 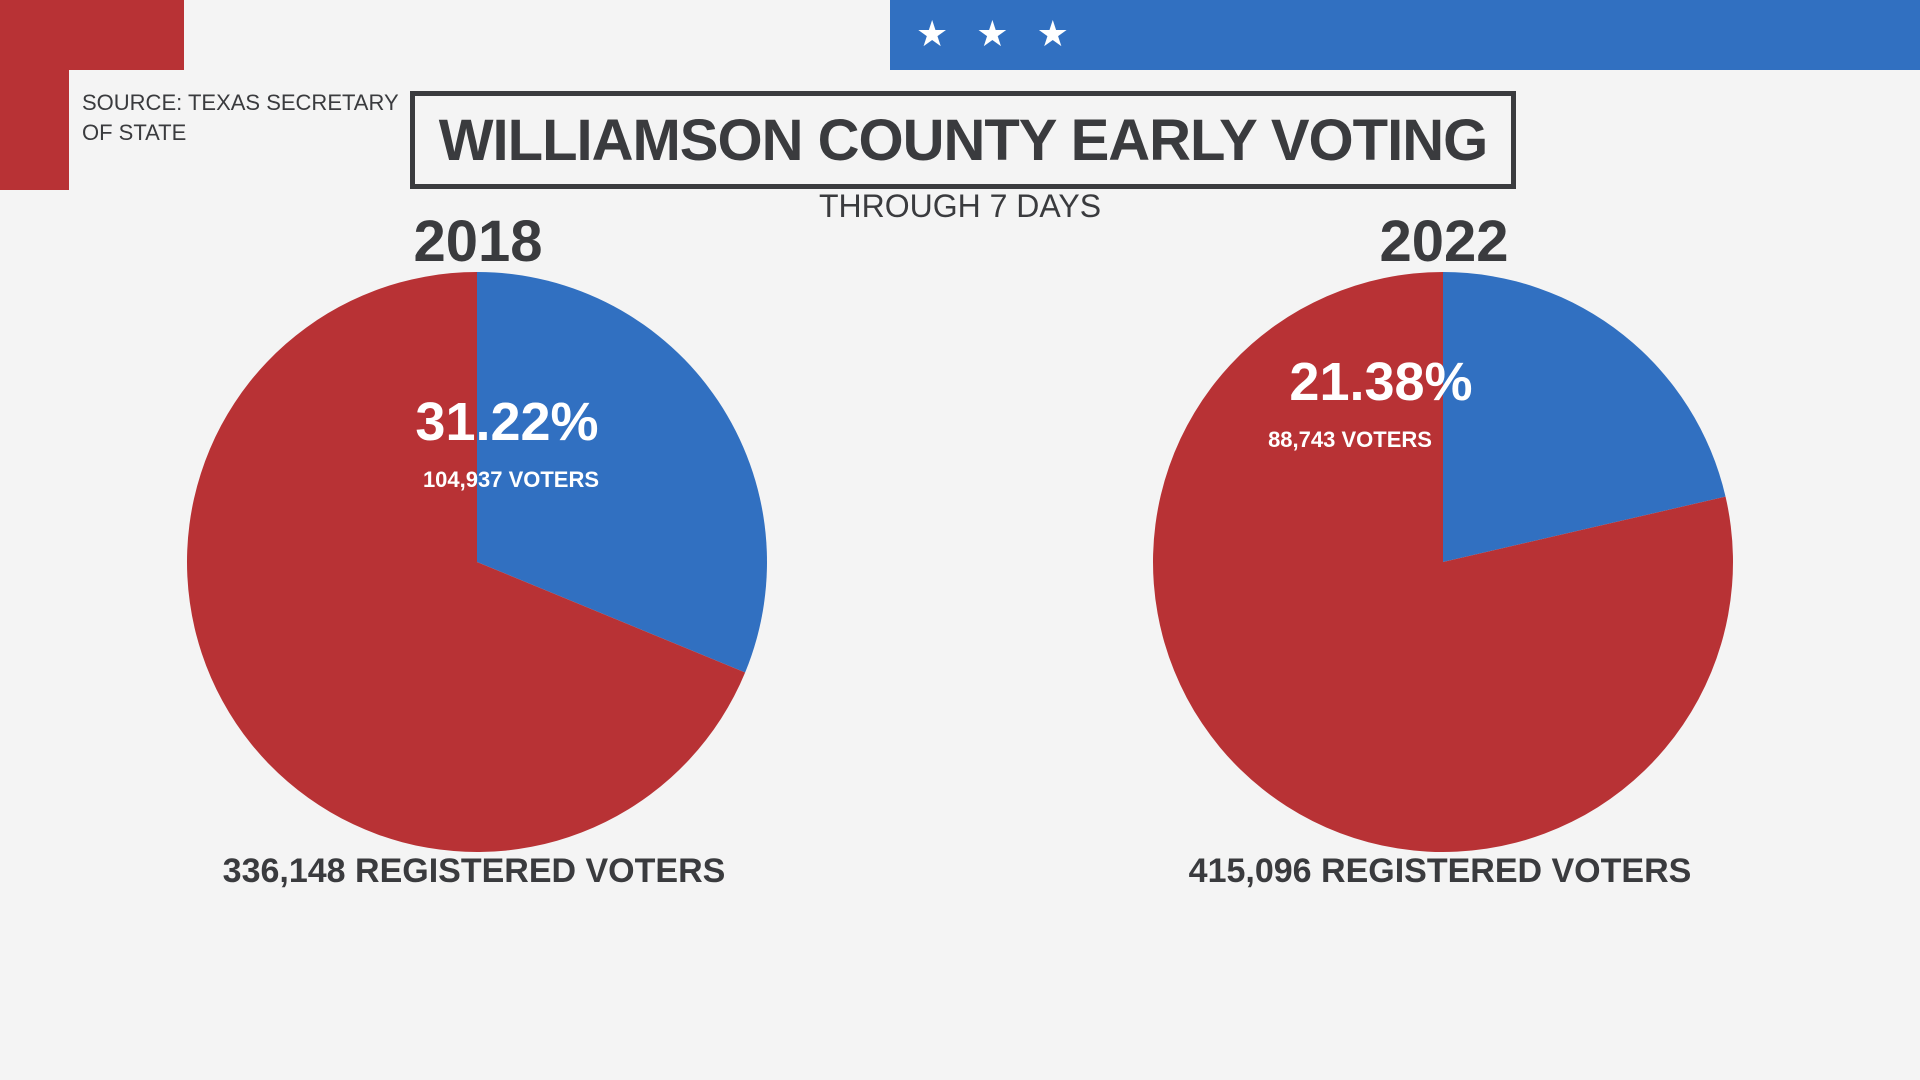 I want to click on title-box: WILLIAMSON COUNTY EARLY VOTING, so click(x=963, y=140).